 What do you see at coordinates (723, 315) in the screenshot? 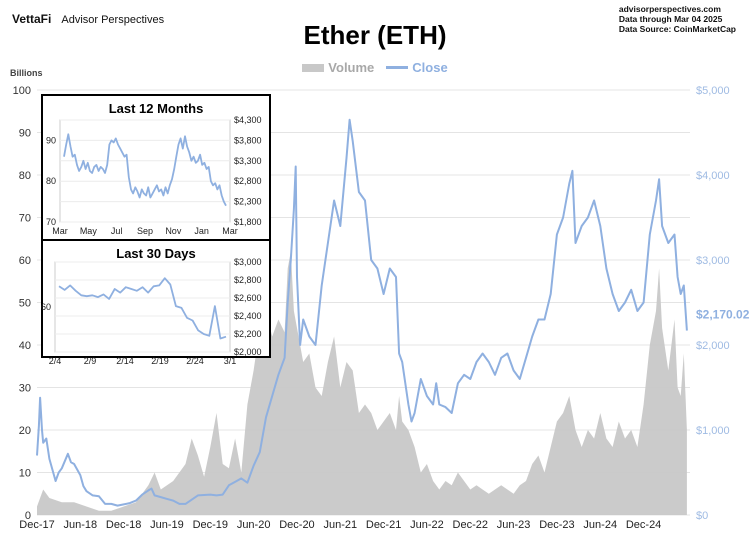
I see `last-value-label: $2,170.02` at bounding box center [723, 315].